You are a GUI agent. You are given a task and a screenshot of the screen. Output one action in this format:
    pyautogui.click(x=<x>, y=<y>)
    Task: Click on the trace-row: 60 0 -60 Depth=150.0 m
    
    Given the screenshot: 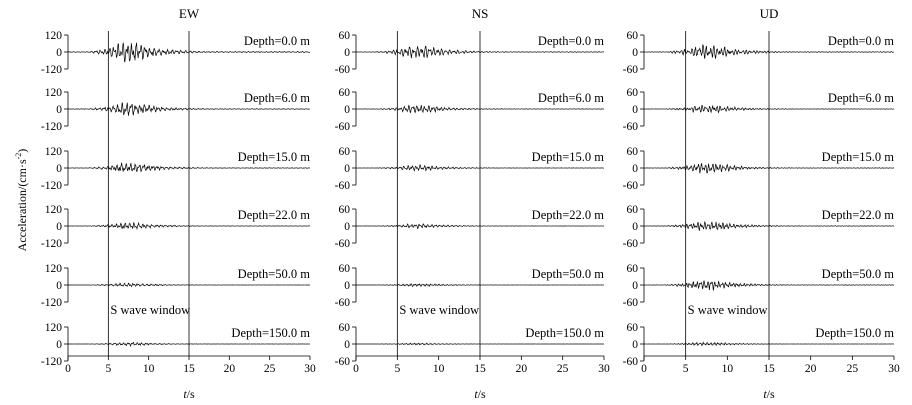 What is the action you would take?
    pyautogui.click(x=759, y=345)
    